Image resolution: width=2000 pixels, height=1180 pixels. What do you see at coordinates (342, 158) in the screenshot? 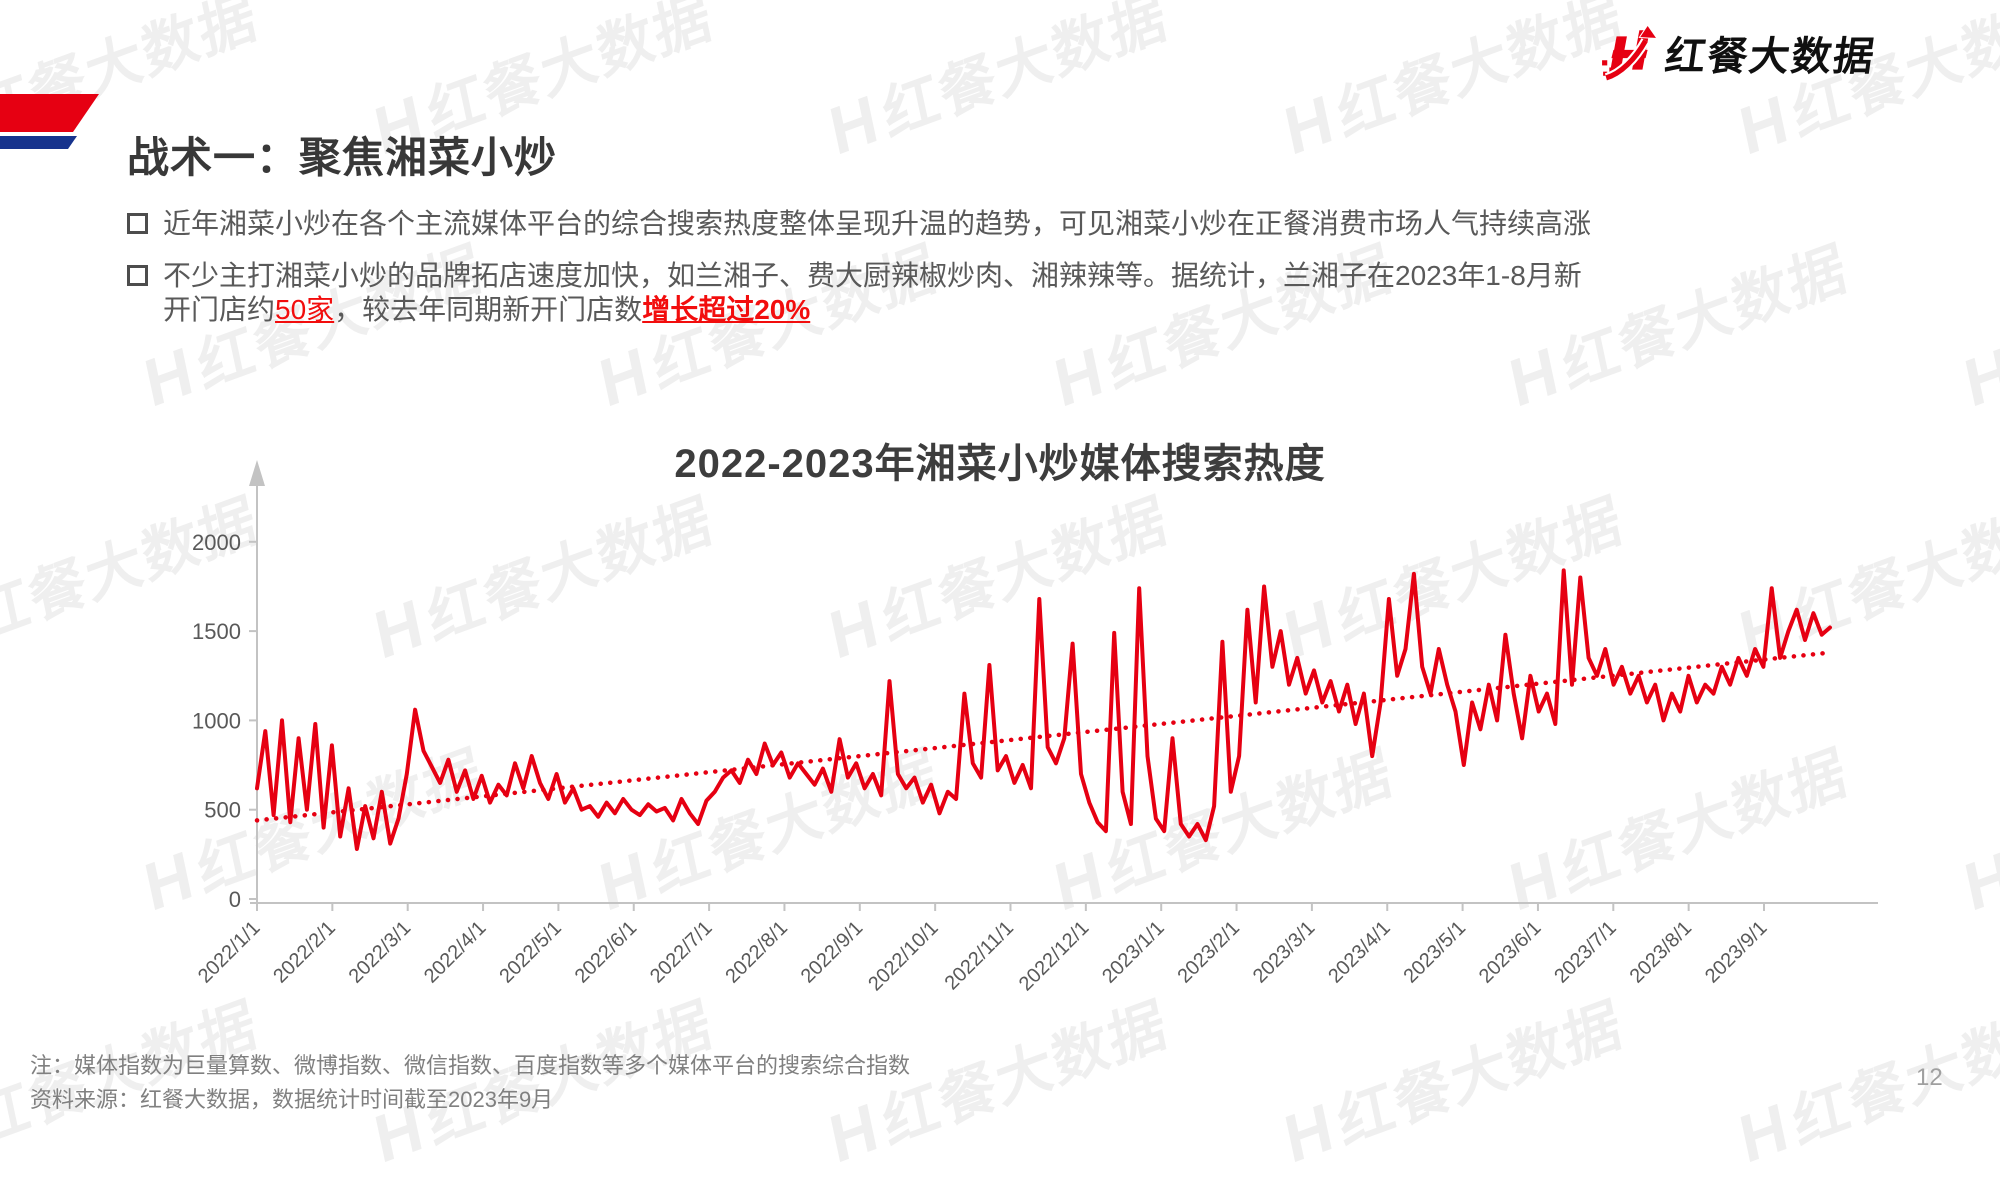
I see `page-title: 战术一：聚焦湘菜小炒` at bounding box center [342, 158].